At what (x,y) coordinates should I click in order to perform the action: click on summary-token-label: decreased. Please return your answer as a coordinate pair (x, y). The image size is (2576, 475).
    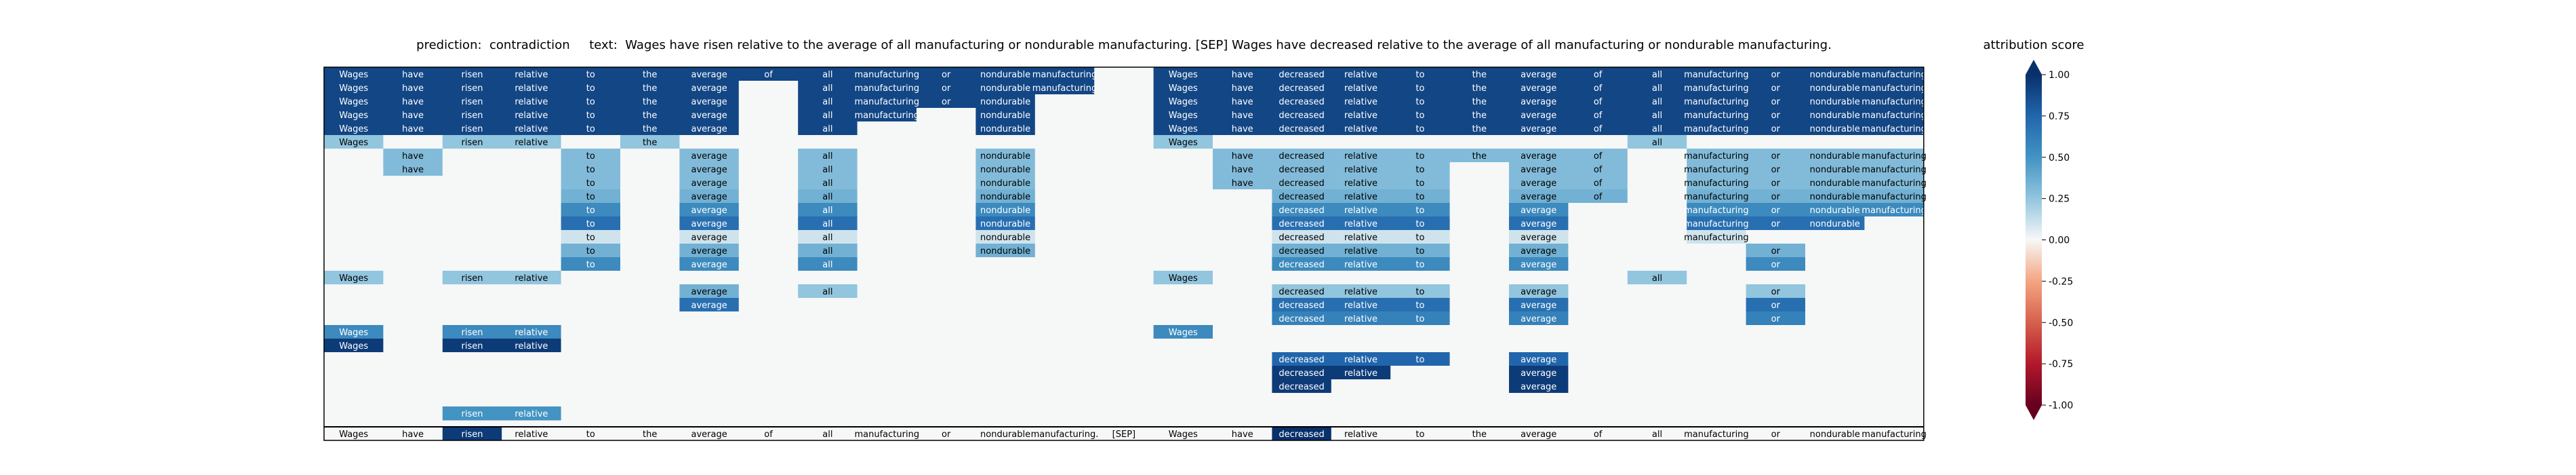
    Looking at the image, I should click on (1301, 435).